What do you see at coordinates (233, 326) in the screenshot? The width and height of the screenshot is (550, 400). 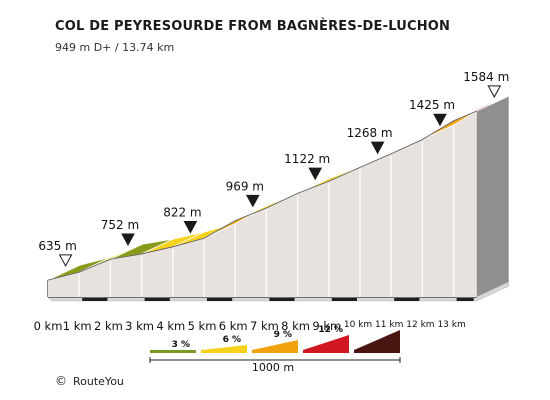 I see `x-tick-label: 6 km` at bounding box center [233, 326].